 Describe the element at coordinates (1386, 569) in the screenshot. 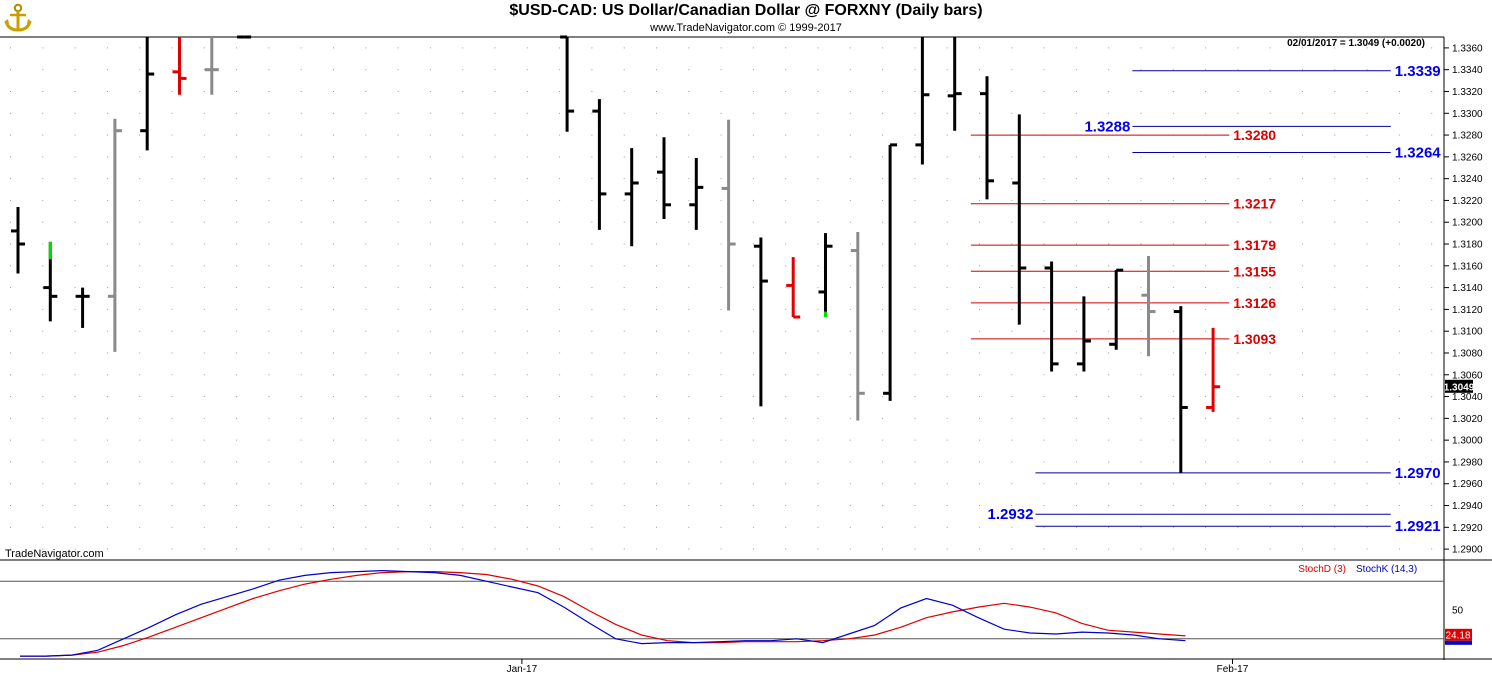

I see `stoch-k-legend: StochK (14,3)` at that location.